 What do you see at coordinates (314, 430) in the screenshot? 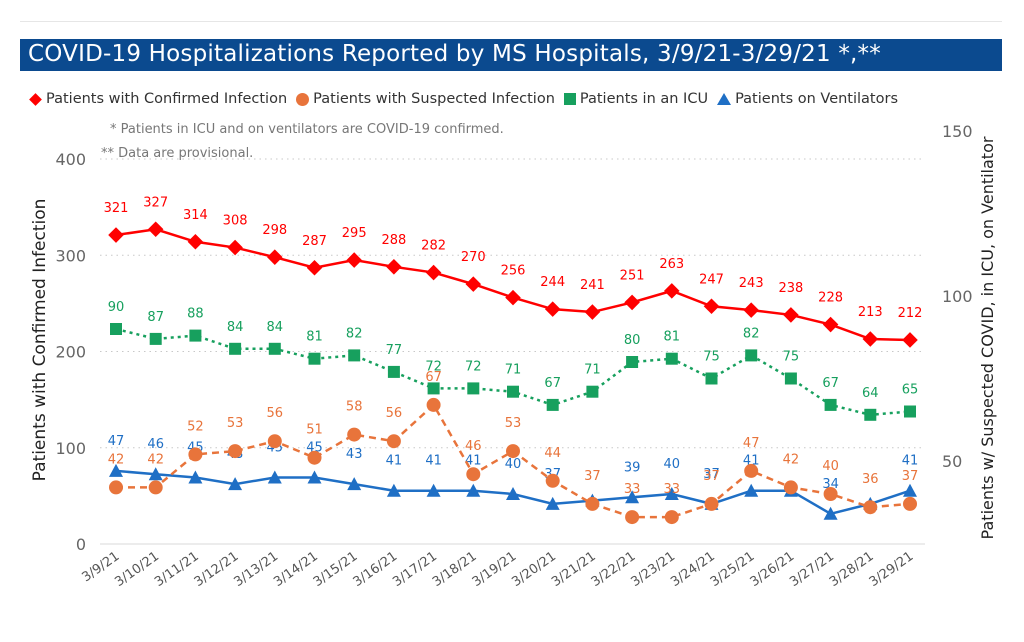
I see `data-label: 51` at bounding box center [314, 430].